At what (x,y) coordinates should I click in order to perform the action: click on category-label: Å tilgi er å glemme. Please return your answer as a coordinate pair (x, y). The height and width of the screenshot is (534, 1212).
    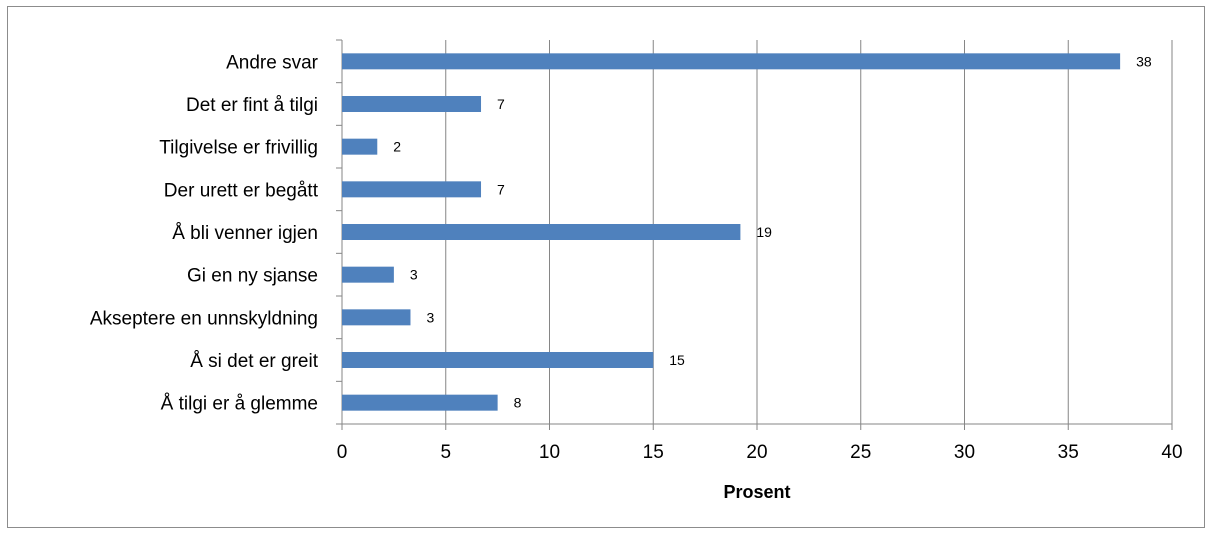
    Looking at the image, I should click on (239, 404).